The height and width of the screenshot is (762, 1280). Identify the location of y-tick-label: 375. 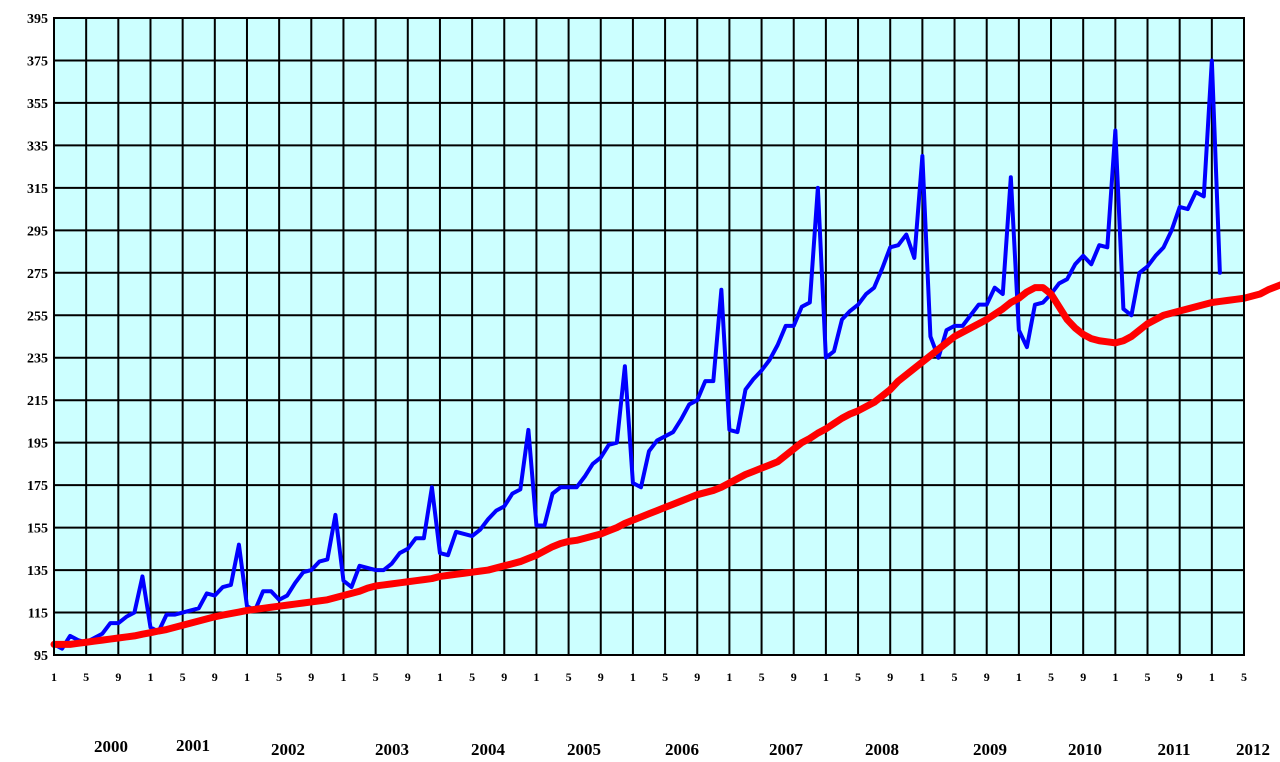
(37, 61).